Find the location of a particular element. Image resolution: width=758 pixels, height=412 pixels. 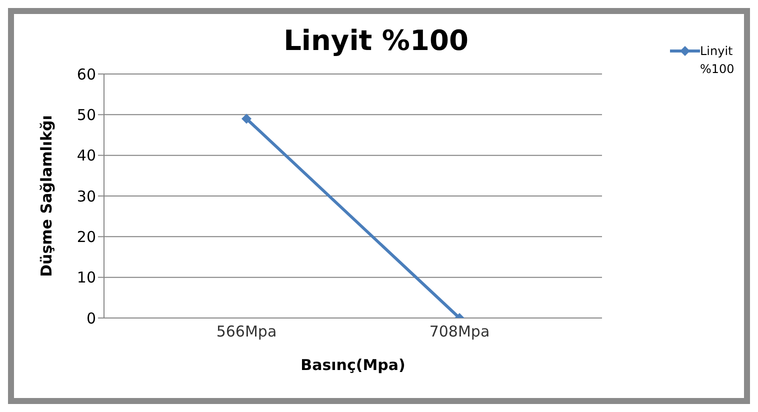

legend-label: Linyit %100 is located at coordinates (718, 60).